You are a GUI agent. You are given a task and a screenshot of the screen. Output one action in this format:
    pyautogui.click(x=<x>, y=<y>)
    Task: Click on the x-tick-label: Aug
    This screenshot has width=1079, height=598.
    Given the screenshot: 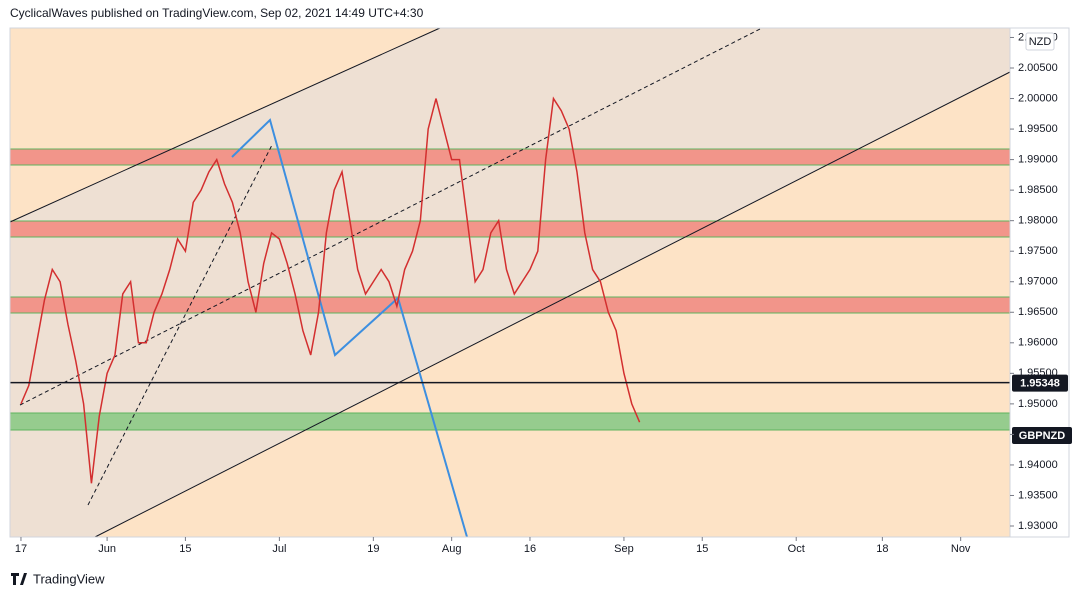 What is the action you would take?
    pyautogui.click(x=452, y=549)
    